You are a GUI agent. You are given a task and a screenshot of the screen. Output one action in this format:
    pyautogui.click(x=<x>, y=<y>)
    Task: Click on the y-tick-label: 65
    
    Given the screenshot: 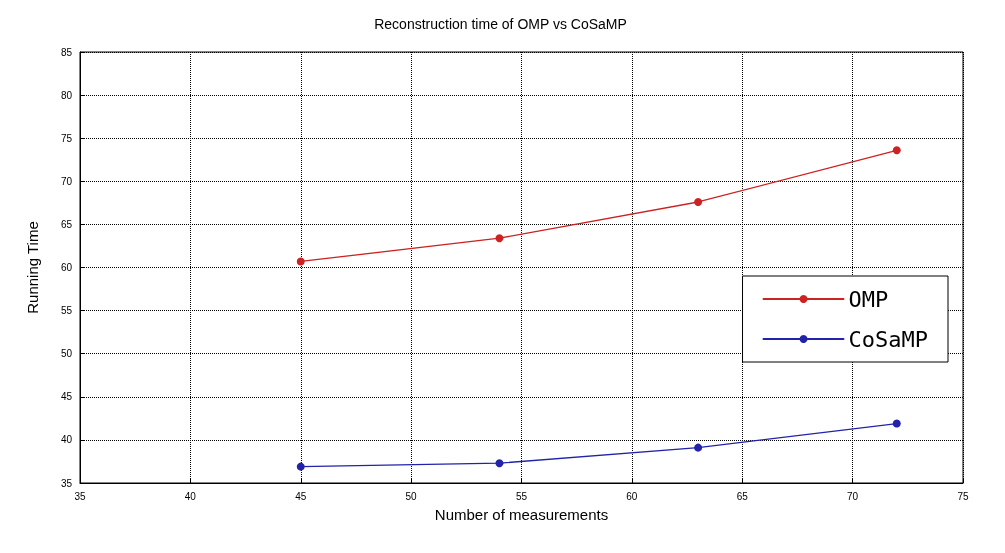 What is the action you would take?
    pyautogui.click(x=66, y=224)
    